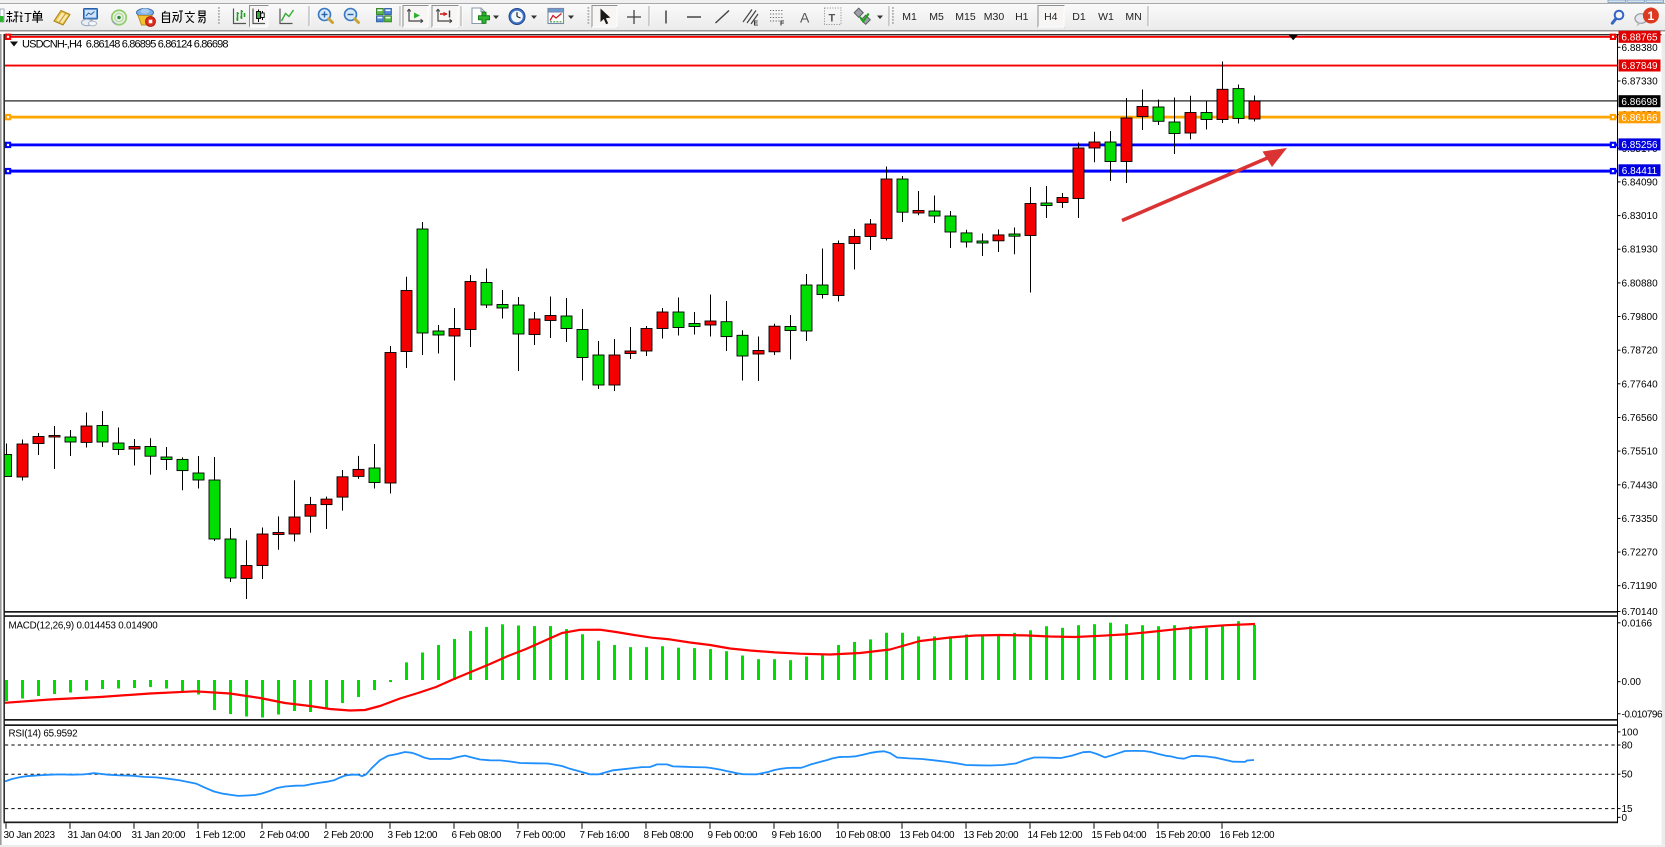 The height and width of the screenshot is (847, 1665). Describe the element at coordinates (1079, 17) in the screenshot. I see `svg-text: D1` at that location.